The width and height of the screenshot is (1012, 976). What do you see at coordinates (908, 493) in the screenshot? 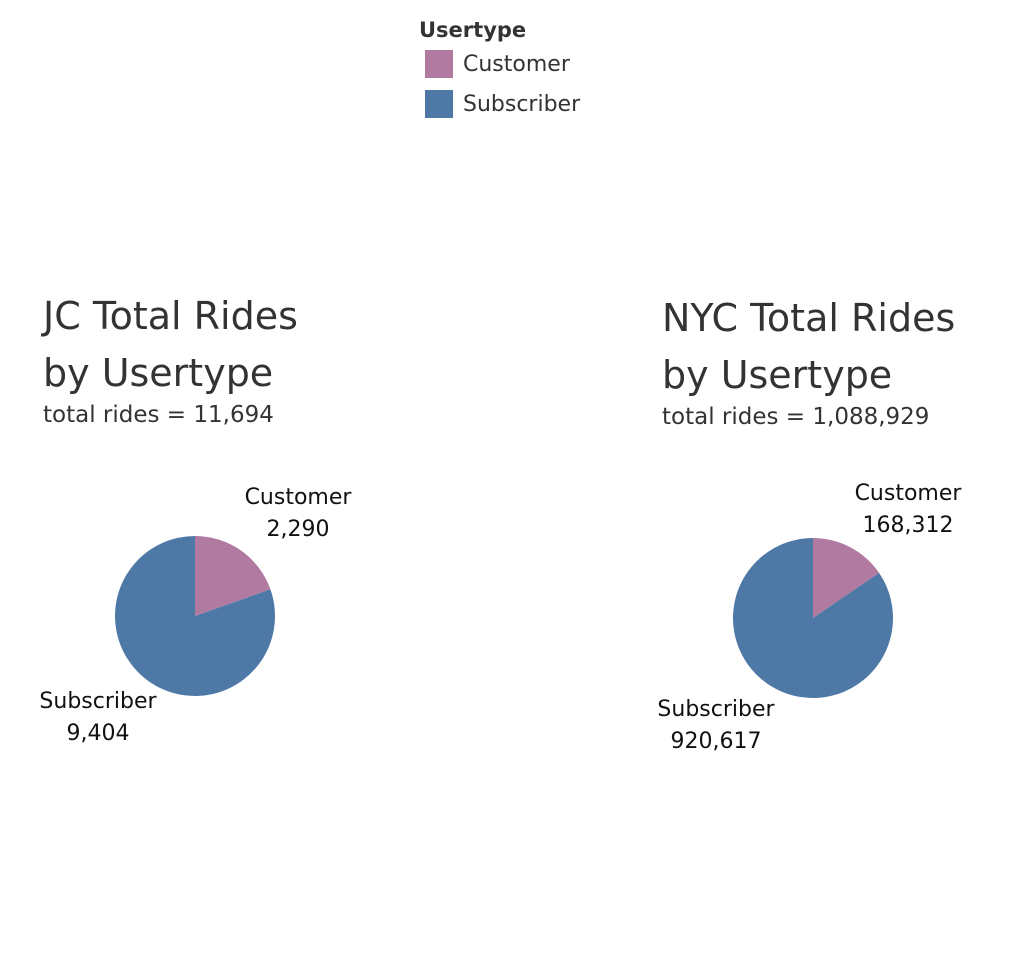
I see `nyc-slice-label-customer-name: Customer` at bounding box center [908, 493].